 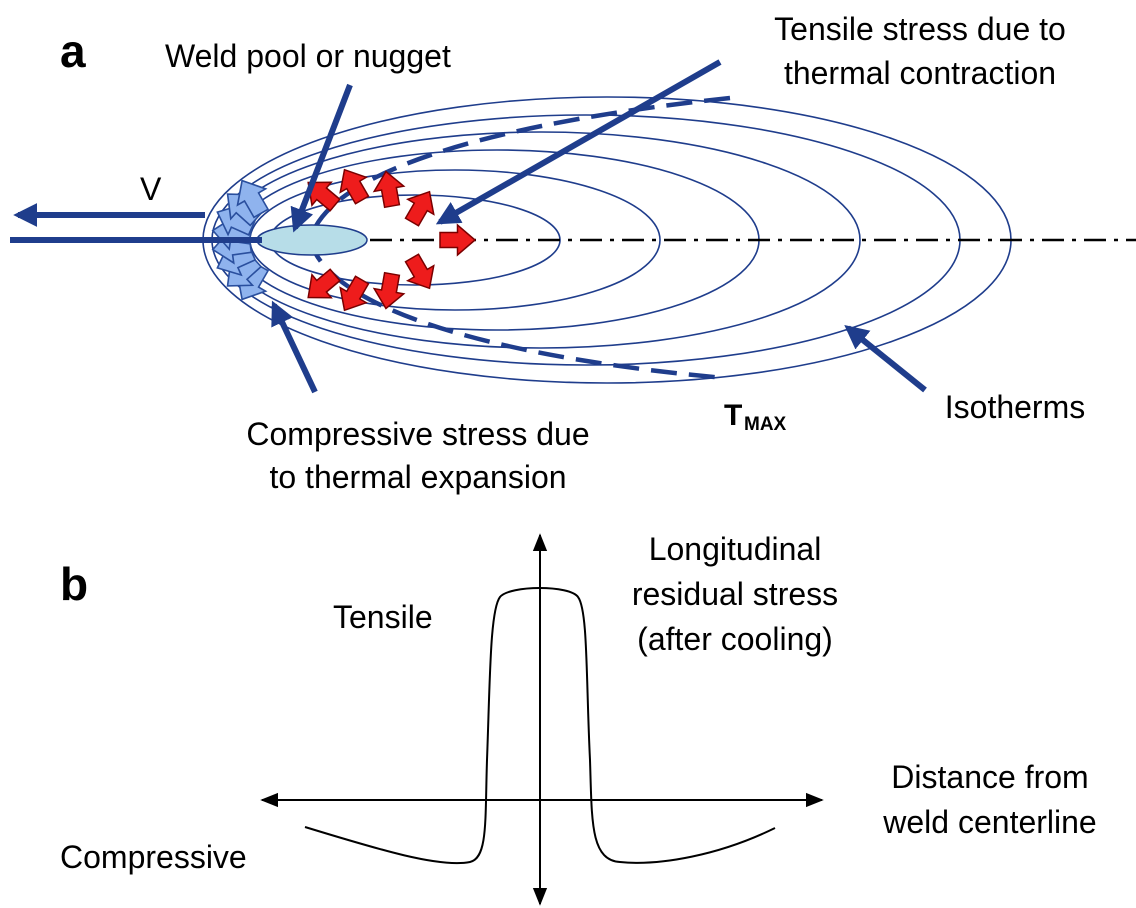 What do you see at coordinates (417, 477) in the screenshot?
I see `label: to thermal expansion` at bounding box center [417, 477].